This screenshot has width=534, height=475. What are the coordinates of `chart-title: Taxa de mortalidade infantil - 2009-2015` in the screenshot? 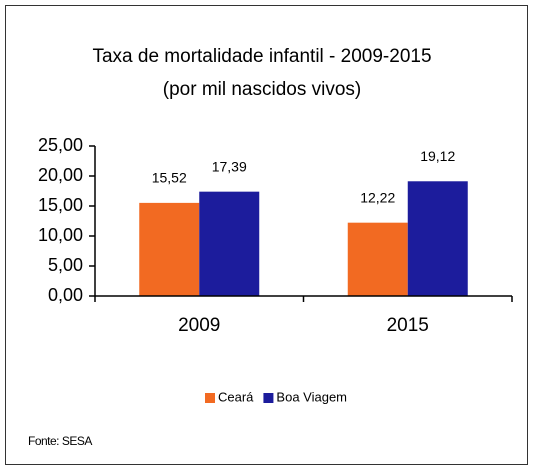 It's located at (261, 56).